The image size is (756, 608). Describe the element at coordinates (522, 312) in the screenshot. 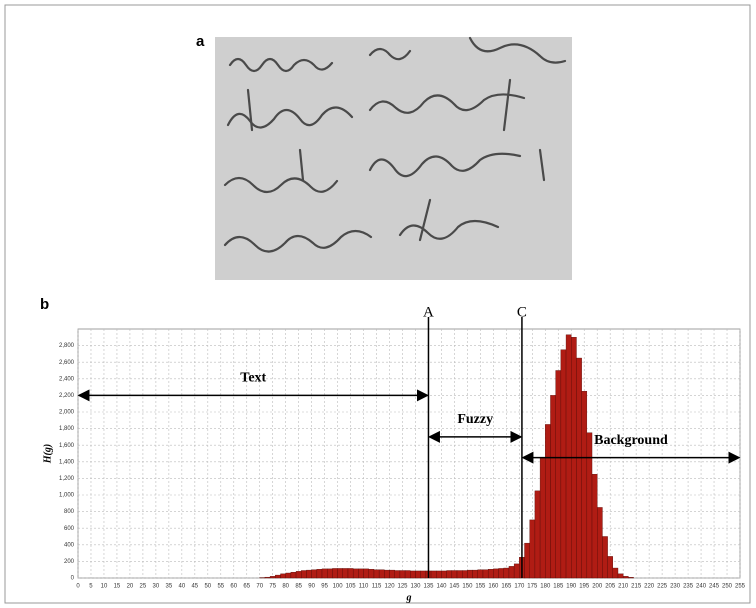

I see `marker-label: C` at that location.